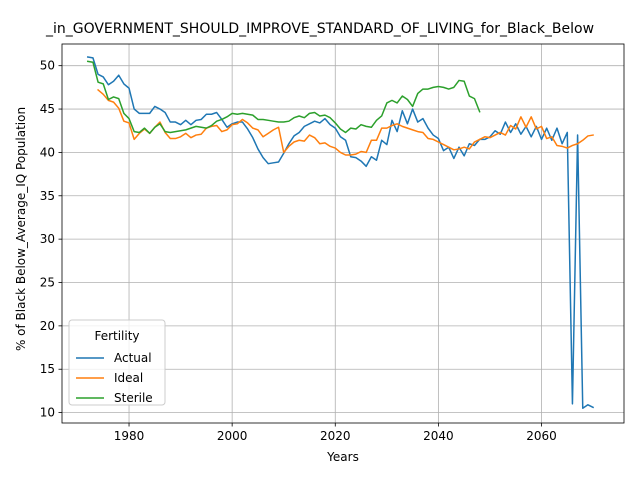 Image resolution: width=640 pixels, height=480 pixels. Describe the element at coordinates (541, 436) in the screenshot. I see `x-tick-label: 2060` at that location.